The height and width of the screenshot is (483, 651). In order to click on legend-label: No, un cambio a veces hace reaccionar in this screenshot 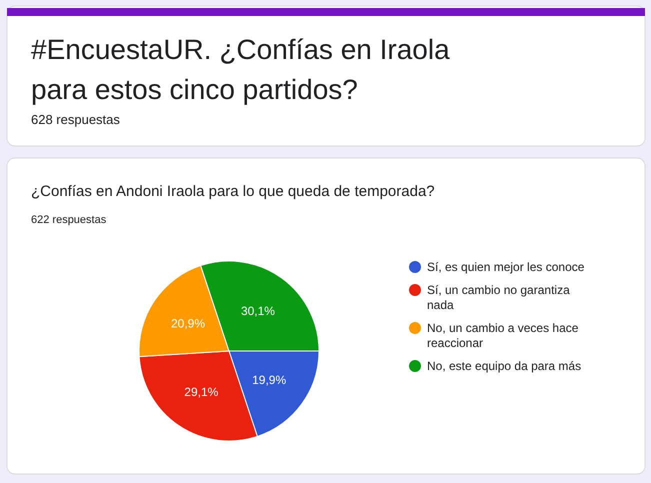, I will do `click(503, 335)`.